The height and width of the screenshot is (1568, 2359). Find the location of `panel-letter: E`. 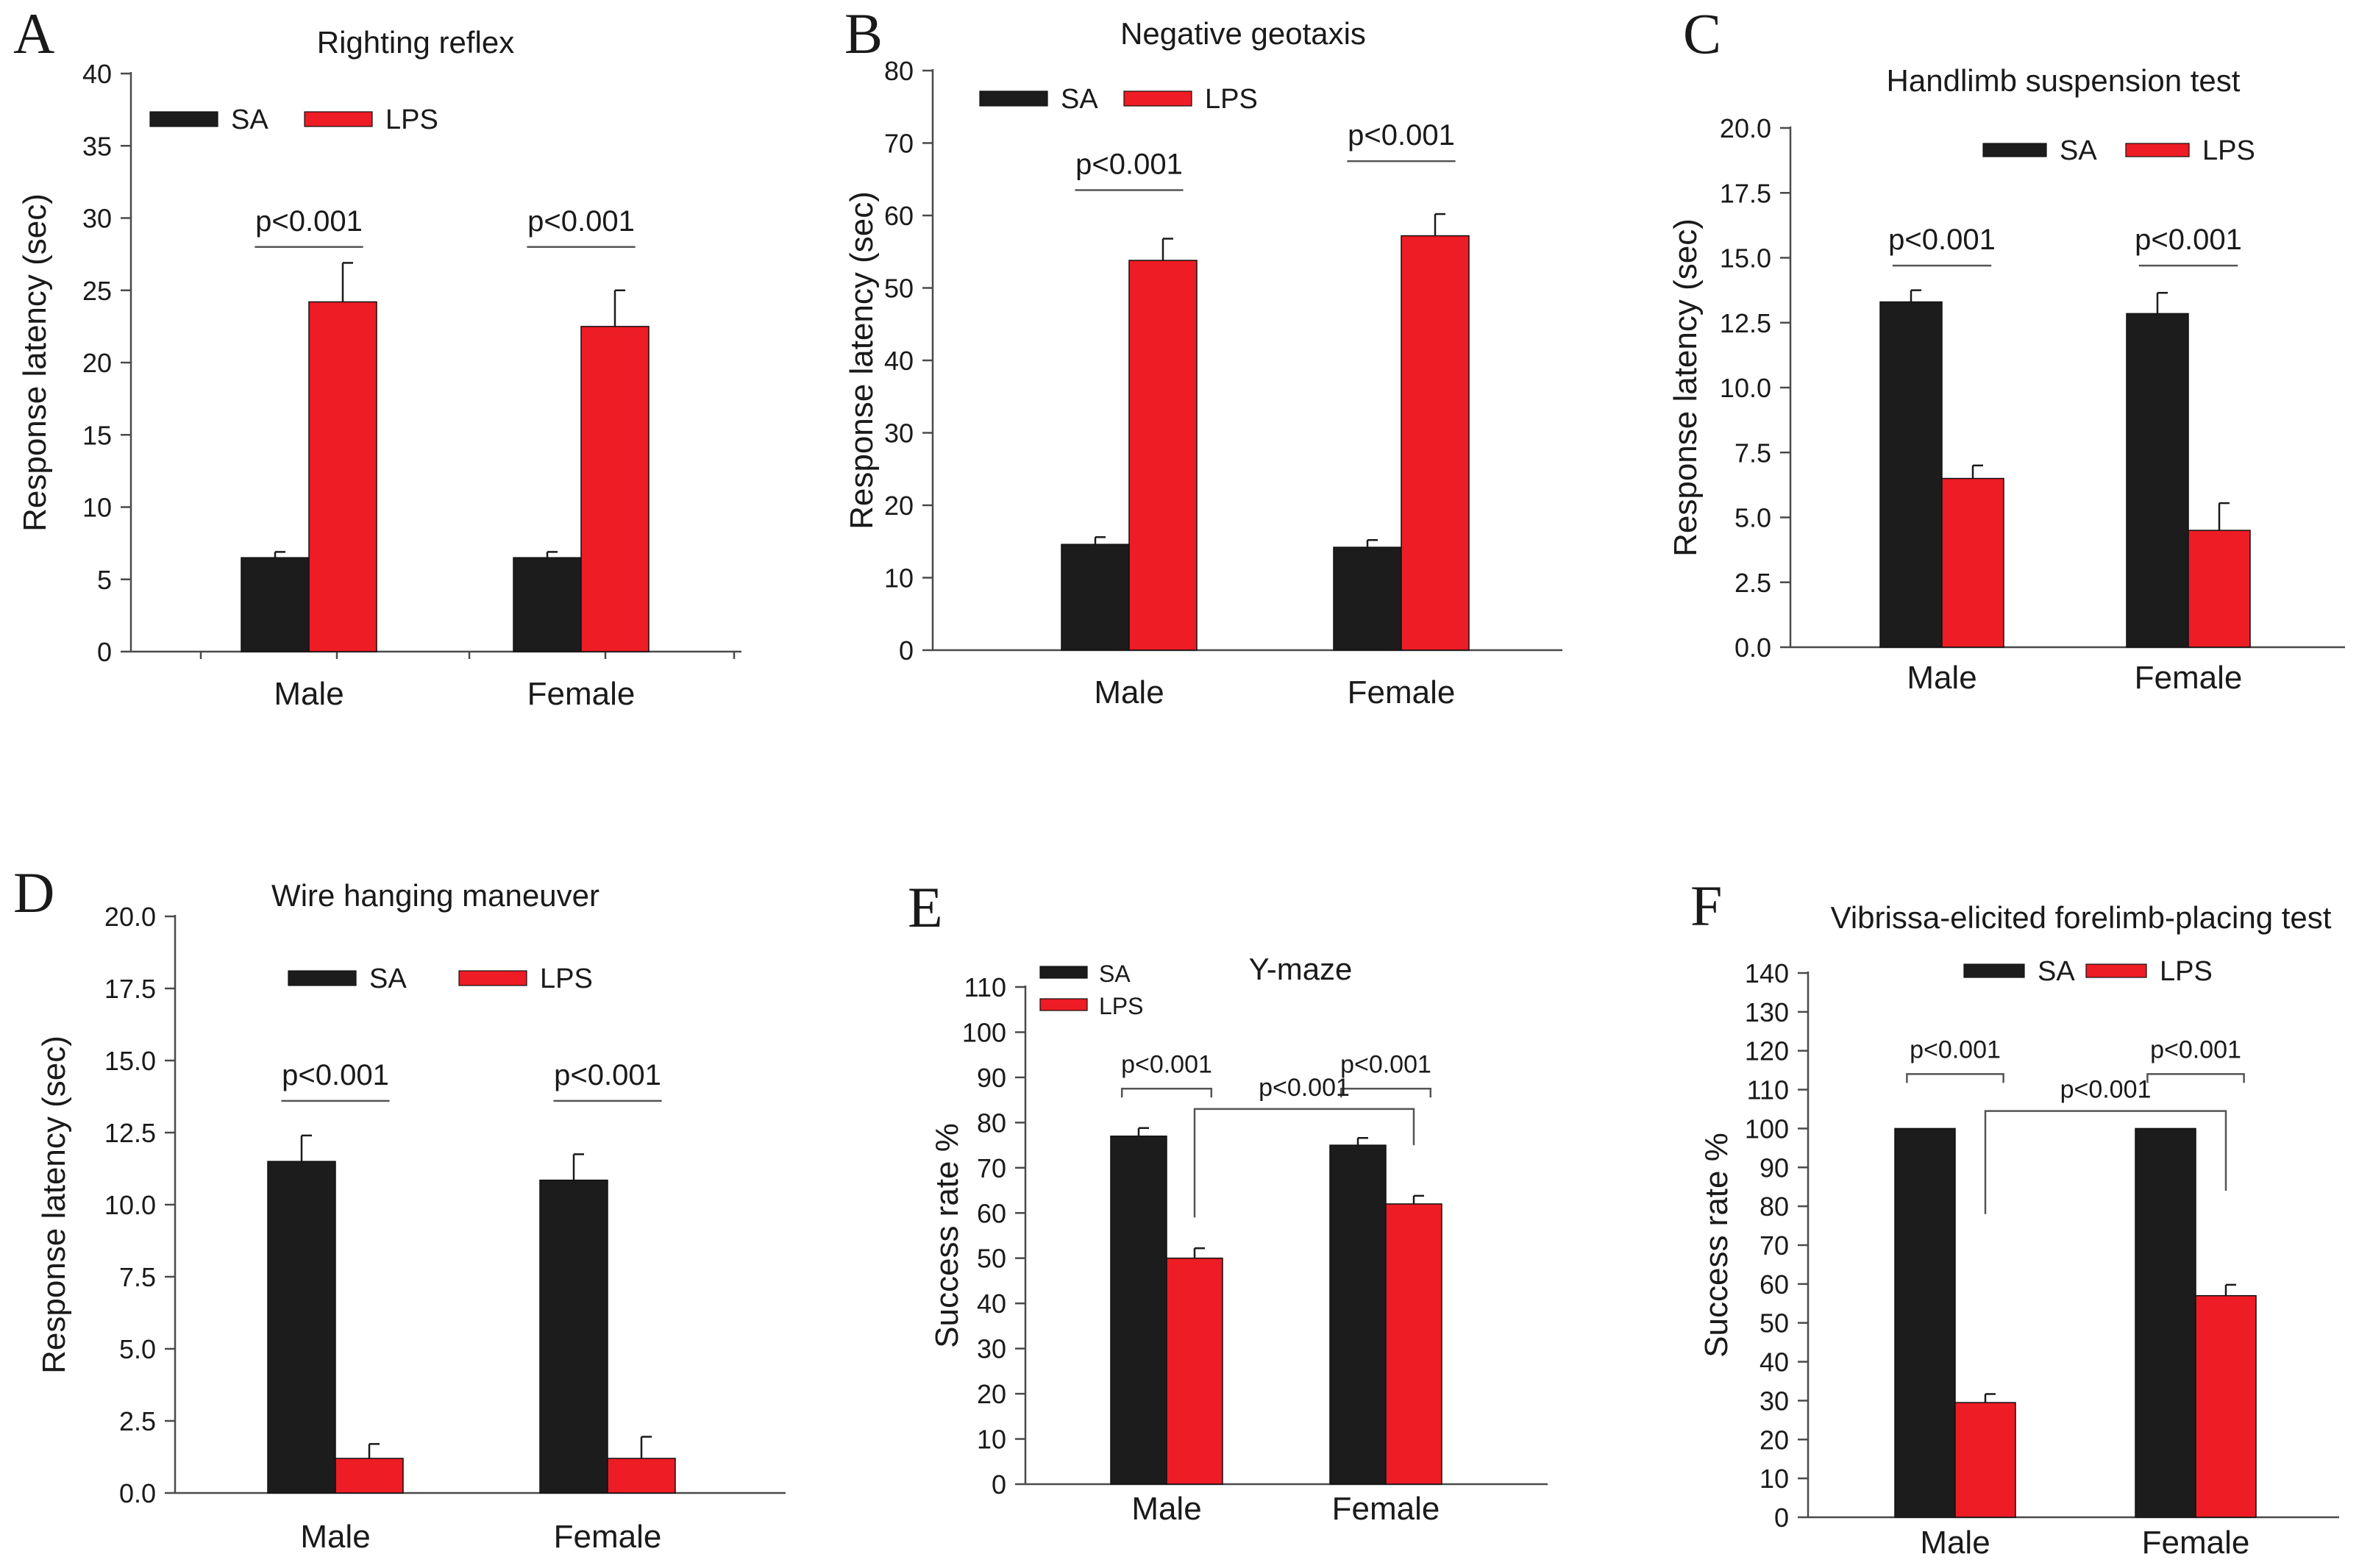

panel-letter: E is located at coordinates (925, 907).